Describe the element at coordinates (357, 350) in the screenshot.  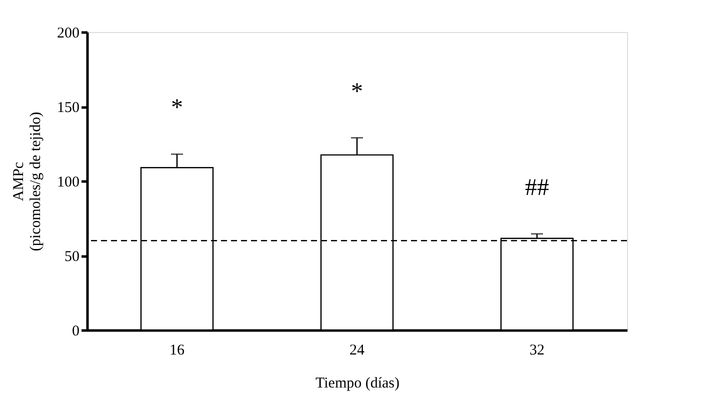
I see `x-tick-label: 24` at that location.